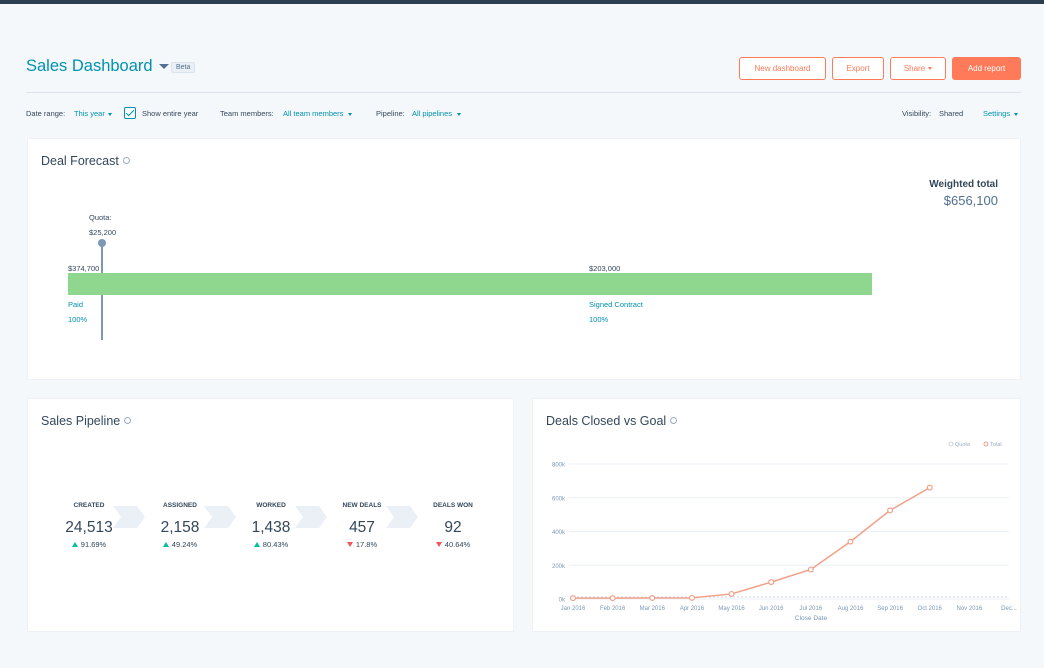  What do you see at coordinates (970, 200) in the screenshot?
I see `weighted-total-value: $656,100` at bounding box center [970, 200].